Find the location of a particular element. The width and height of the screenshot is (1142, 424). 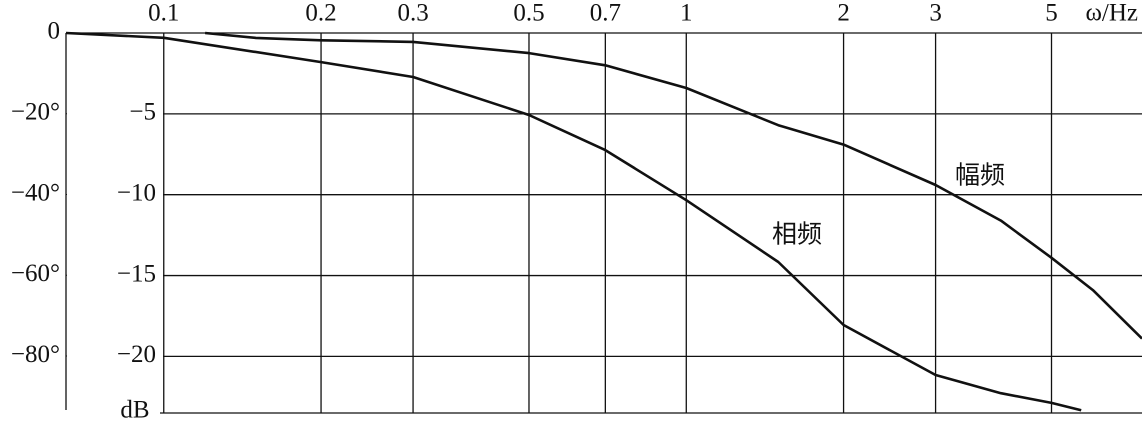

x-tick-label: 0.7 is located at coordinates (605, 13).